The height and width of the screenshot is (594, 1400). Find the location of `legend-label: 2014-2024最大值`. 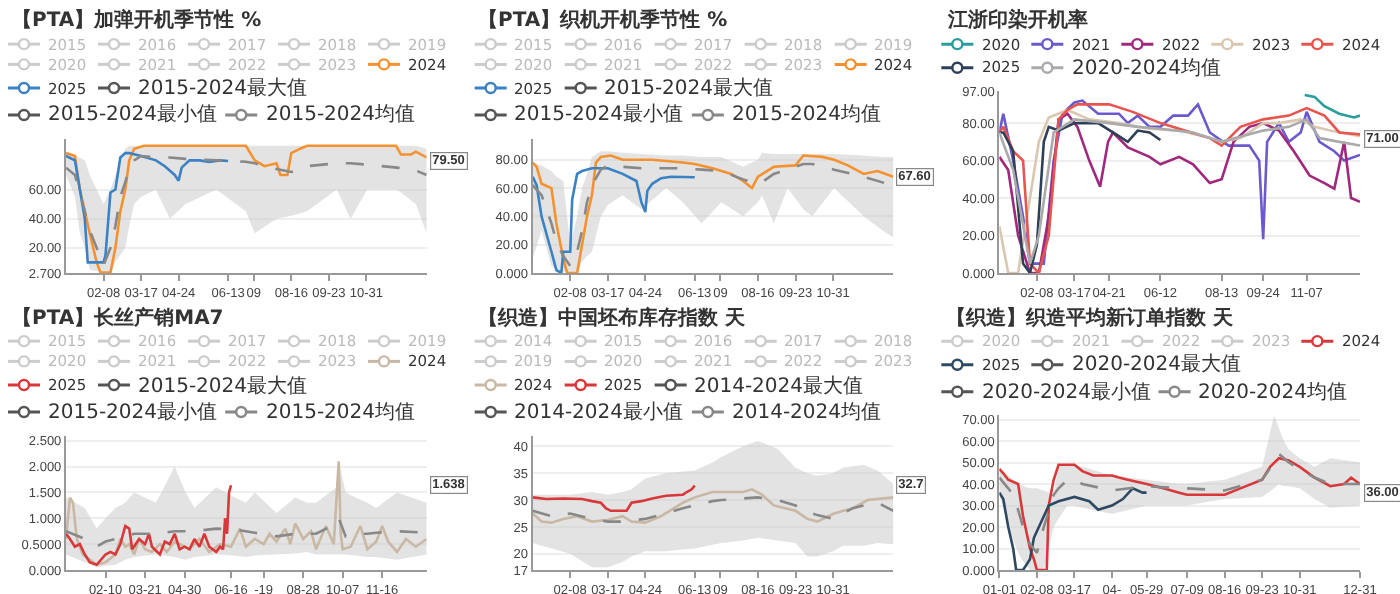

legend-label: 2014-2024最大值 is located at coordinates (779, 386).